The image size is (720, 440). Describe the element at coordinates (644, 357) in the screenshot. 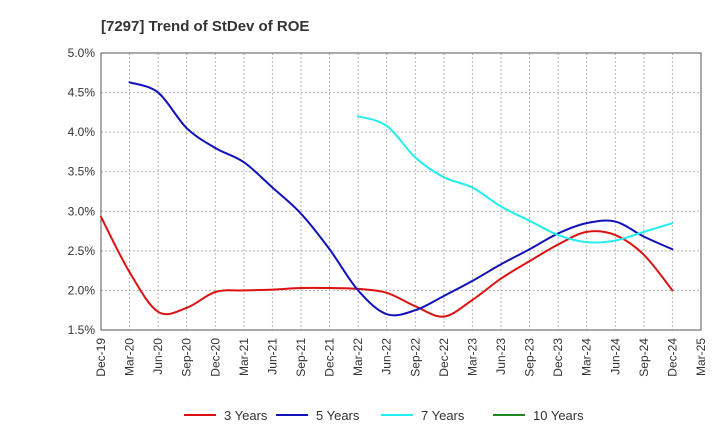

I see `x-tick-label: Sep-24` at that location.